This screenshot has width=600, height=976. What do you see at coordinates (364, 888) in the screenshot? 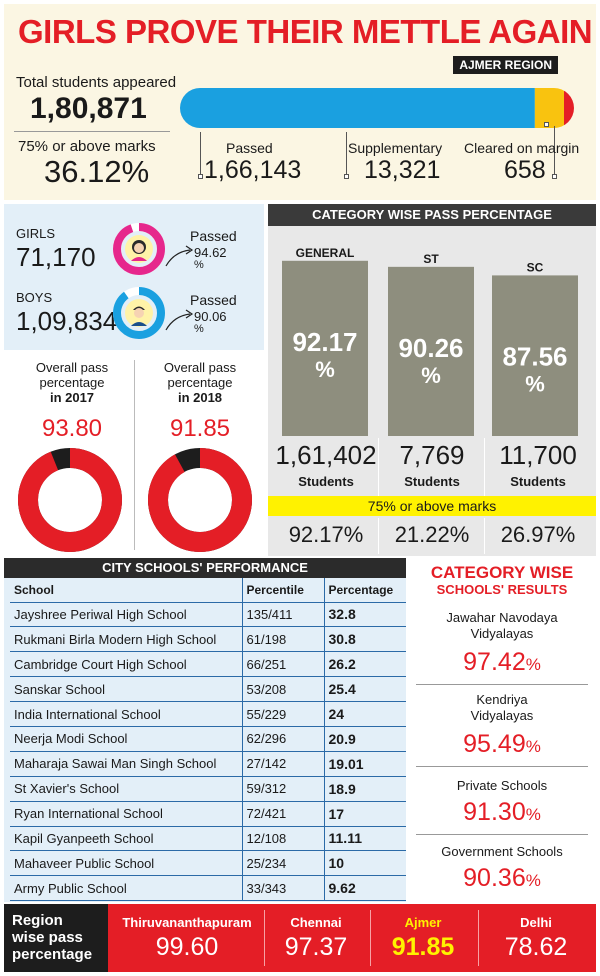
I see `percentage-cell: 9.62` at bounding box center [364, 888].